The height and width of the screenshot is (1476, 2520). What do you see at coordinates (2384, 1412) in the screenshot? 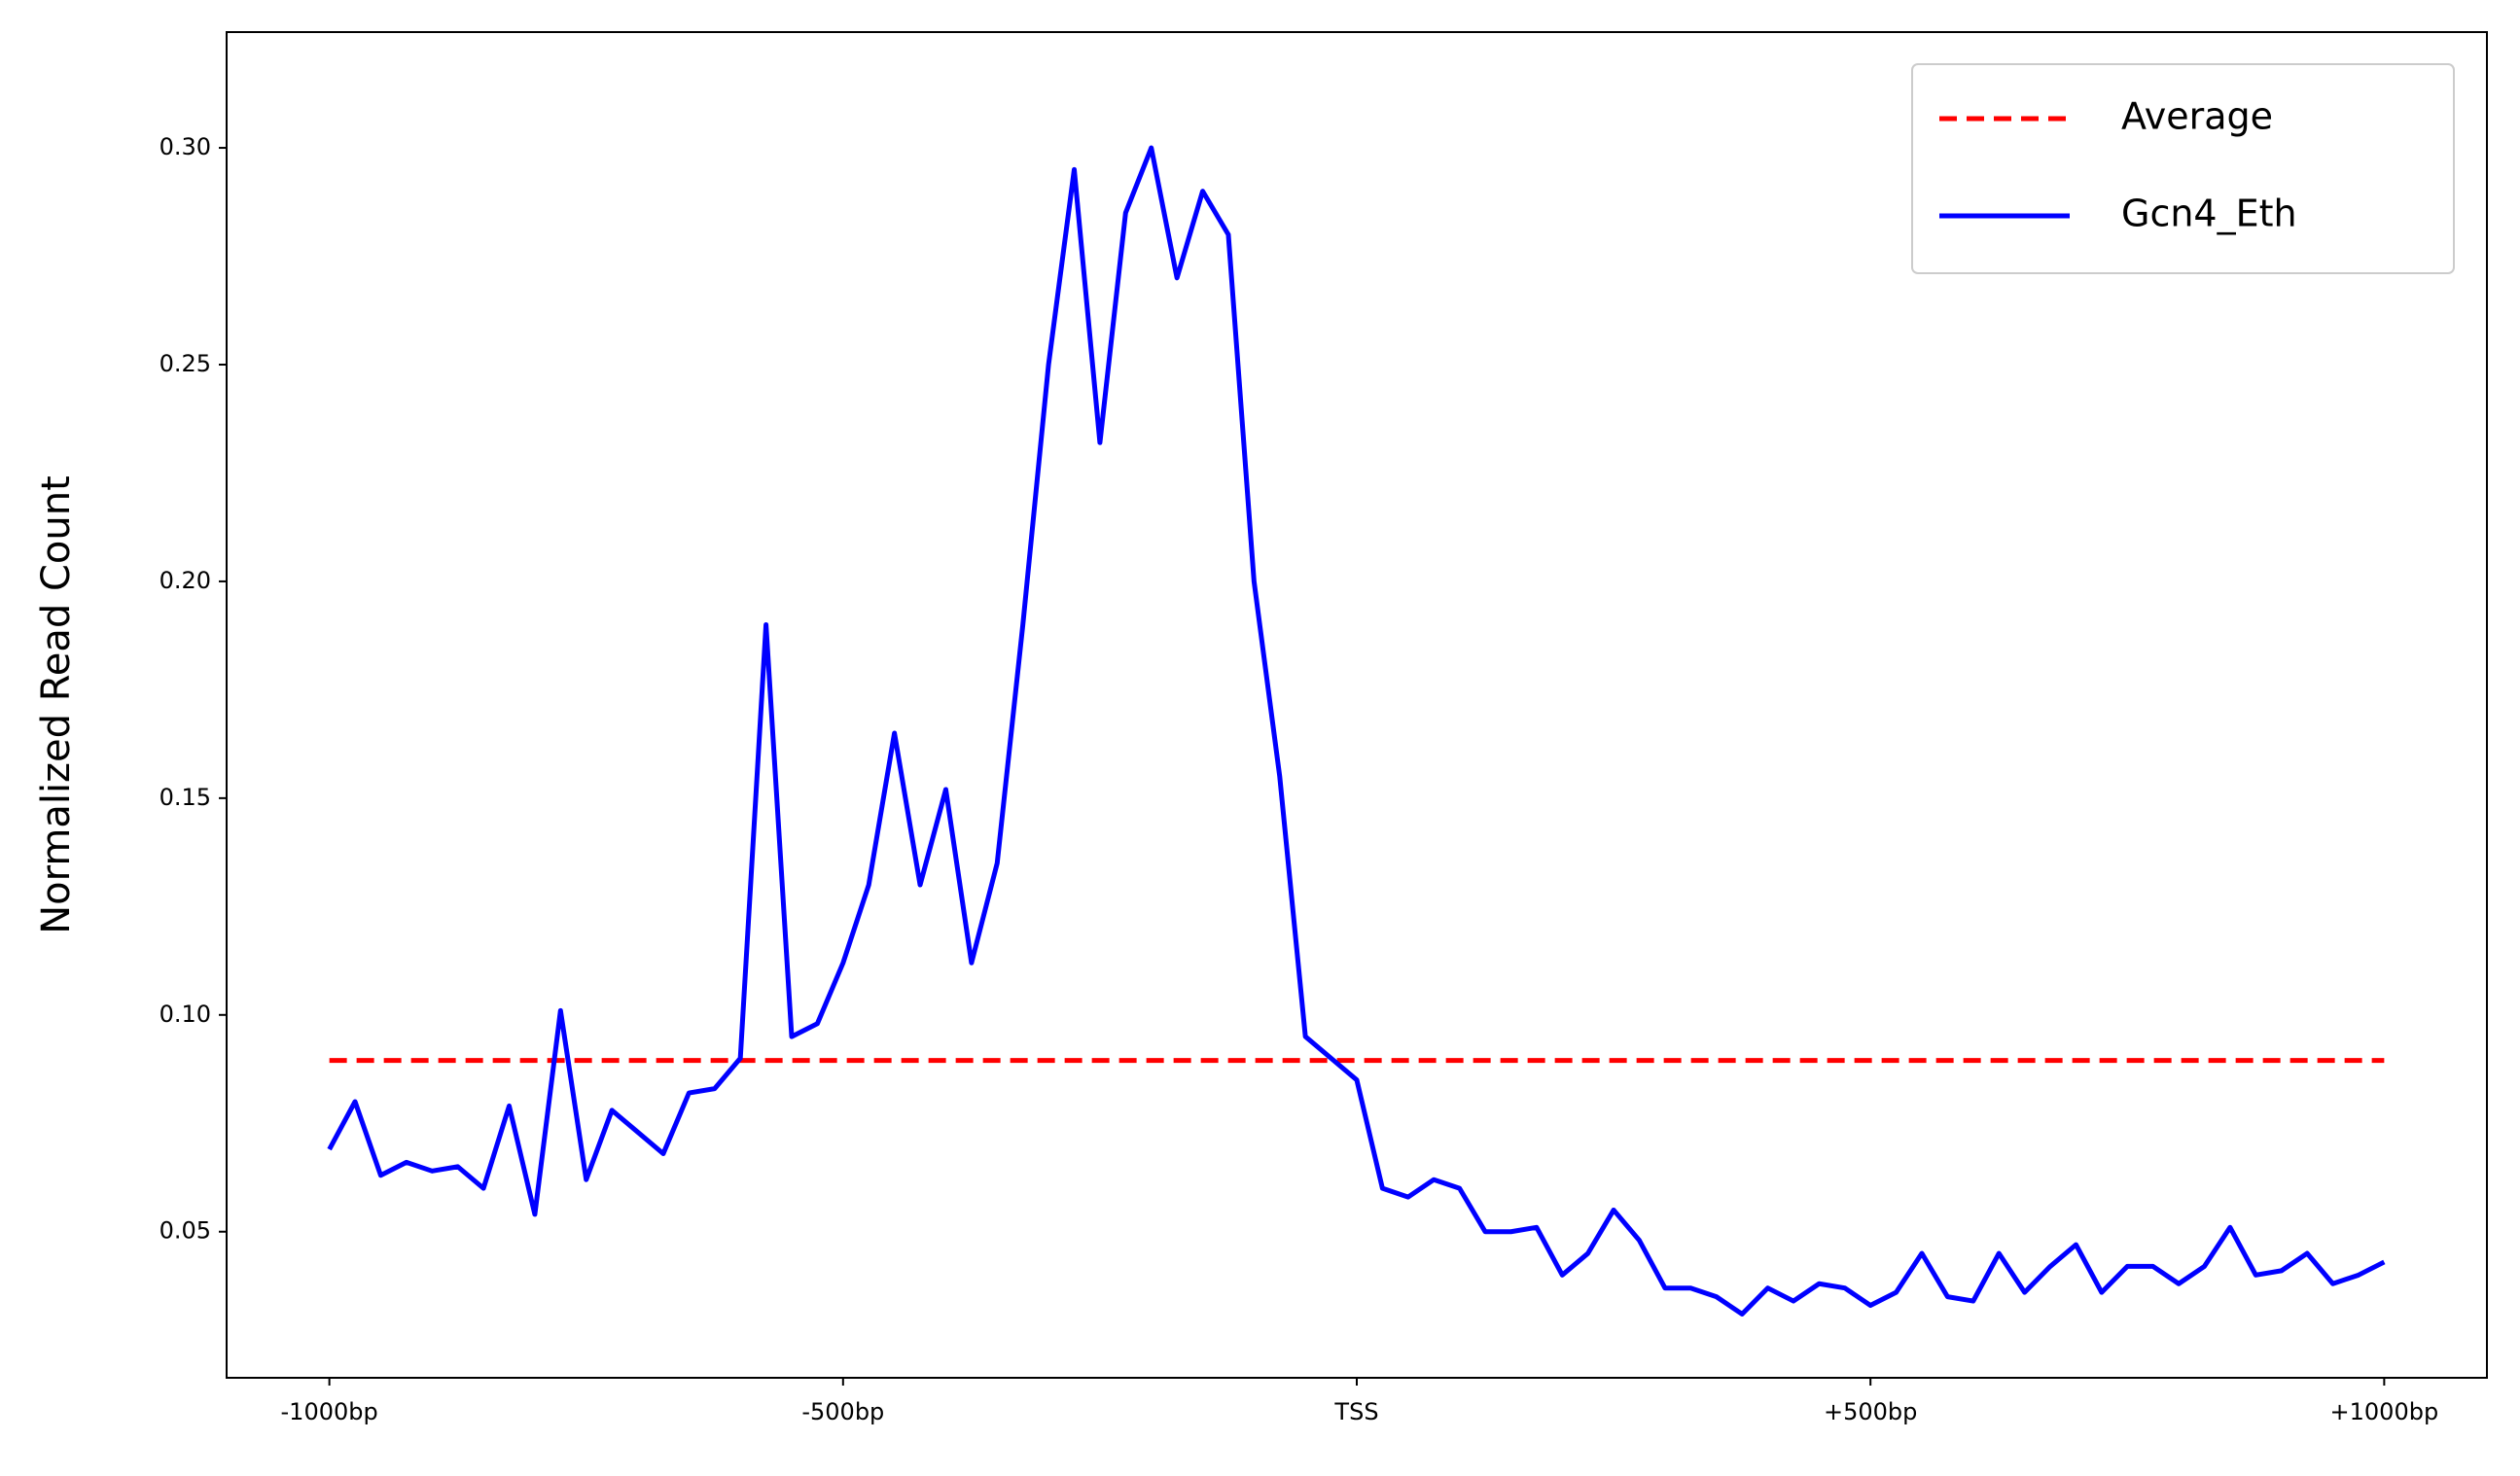
I see `x-tick-label: +1000bp` at bounding box center [2384, 1412].